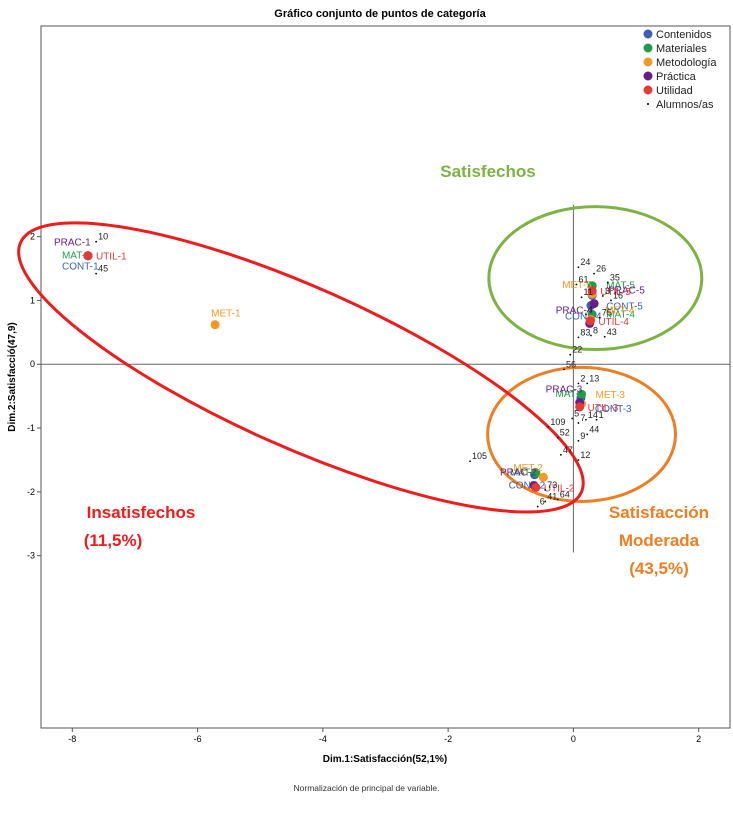 The image size is (733, 824). Describe the element at coordinates (582, 418) in the screenshot. I see `student-label: 7` at that location.